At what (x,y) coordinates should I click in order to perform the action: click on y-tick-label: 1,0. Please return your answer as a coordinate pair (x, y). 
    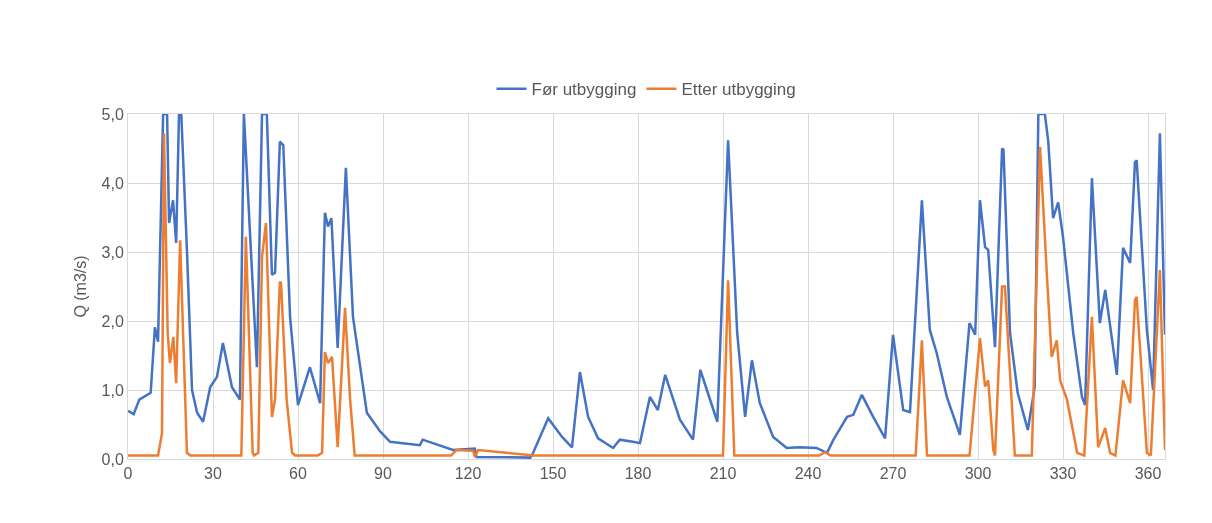
    Looking at the image, I should click on (112, 390).